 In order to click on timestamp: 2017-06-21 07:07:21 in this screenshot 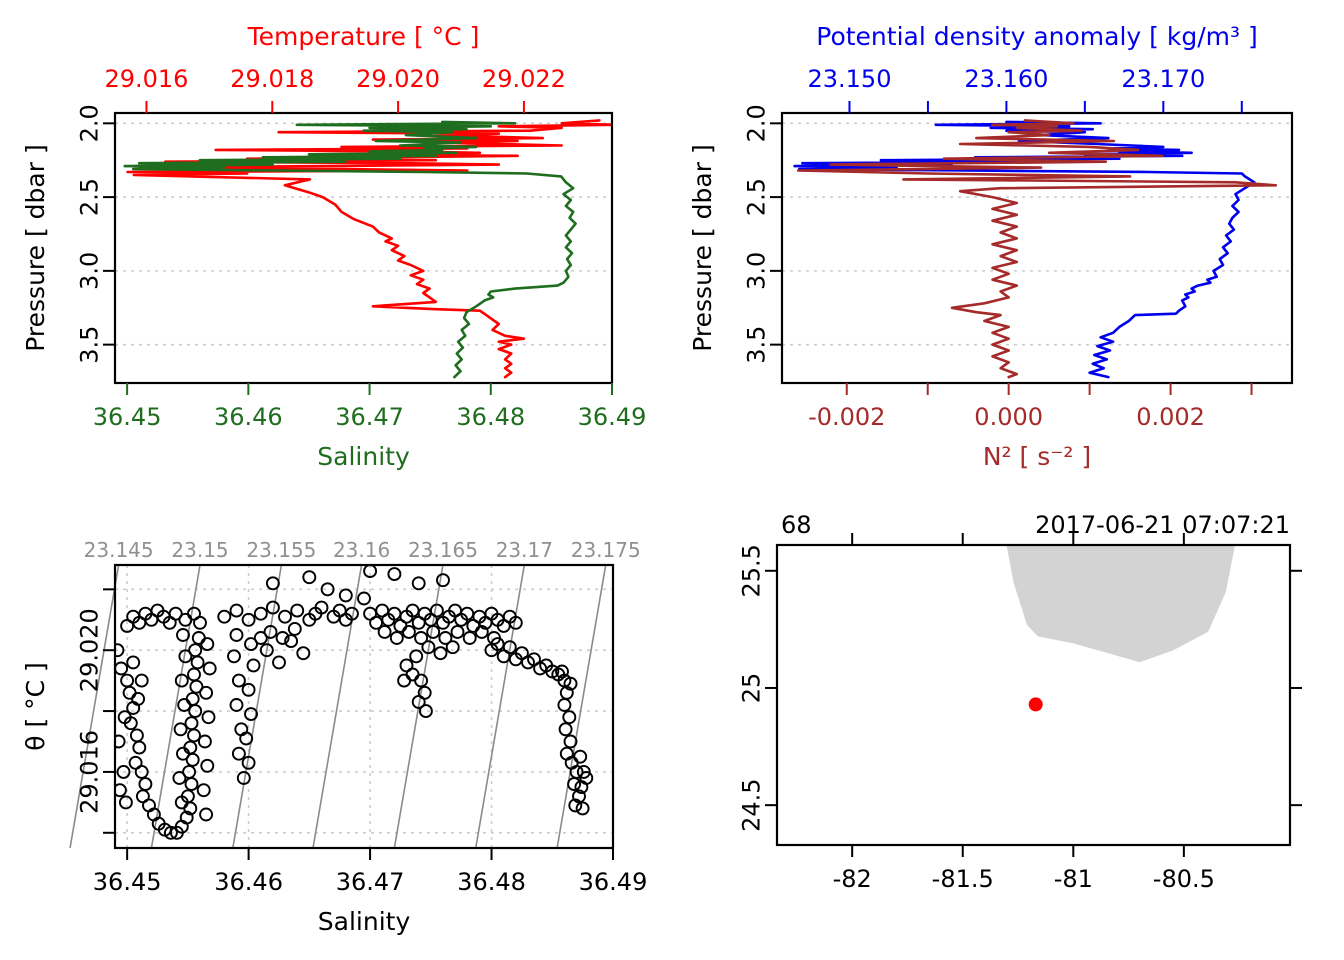, I will do `click(1162, 525)`.